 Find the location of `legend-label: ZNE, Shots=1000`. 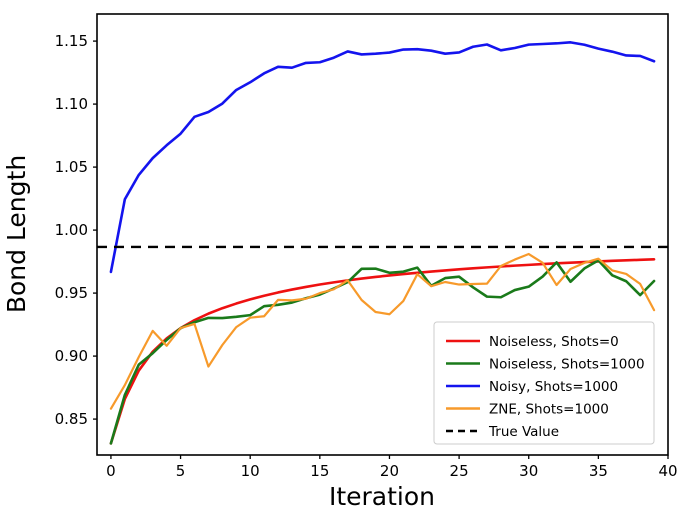

legend-label: ZNE, Shots=1000 is located at coordinates (549, 410).